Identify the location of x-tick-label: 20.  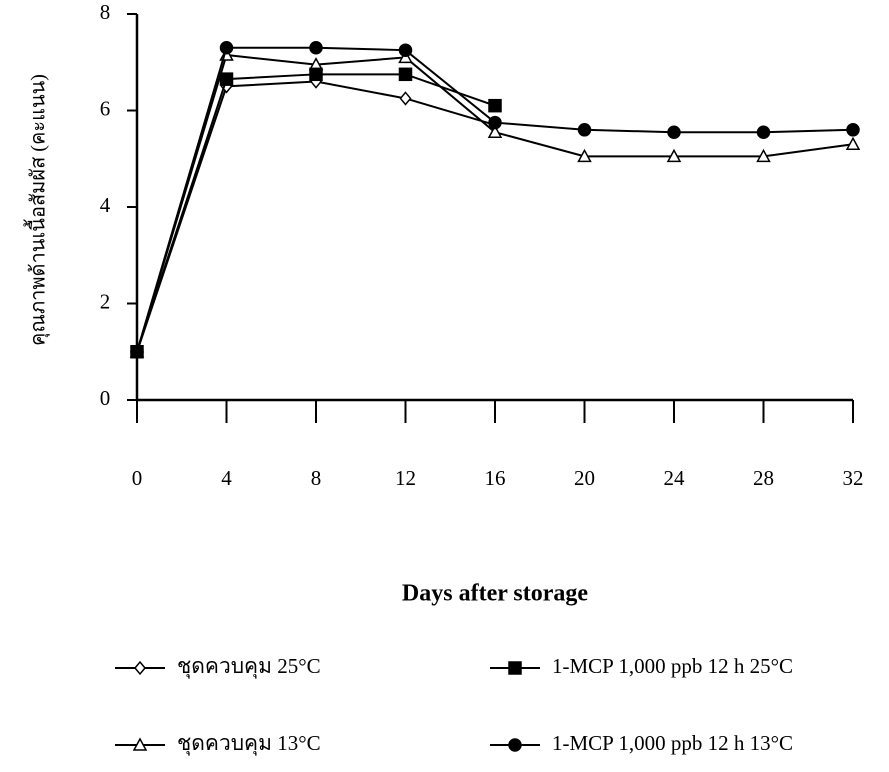
(584, 478).